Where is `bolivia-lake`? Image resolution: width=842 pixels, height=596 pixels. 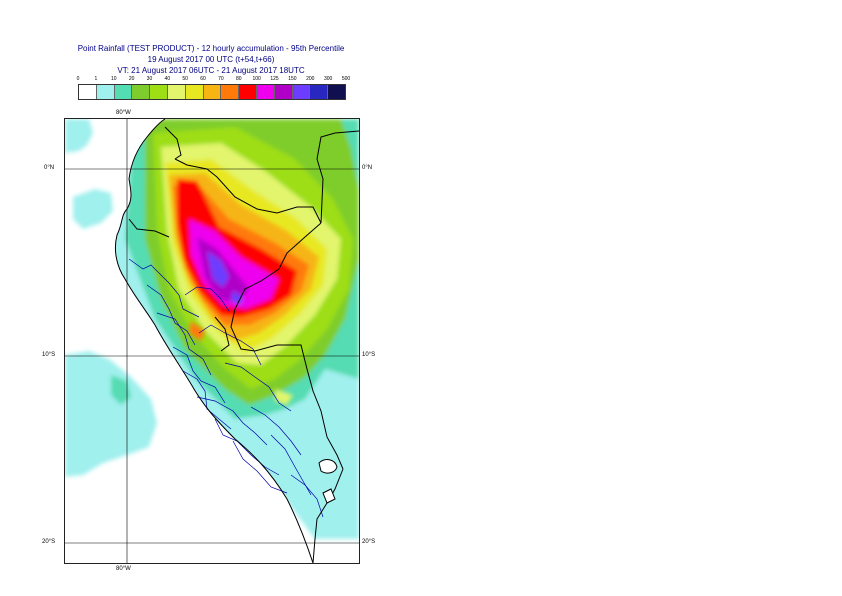
bolivia-lake is located at coordinates (329, 496).